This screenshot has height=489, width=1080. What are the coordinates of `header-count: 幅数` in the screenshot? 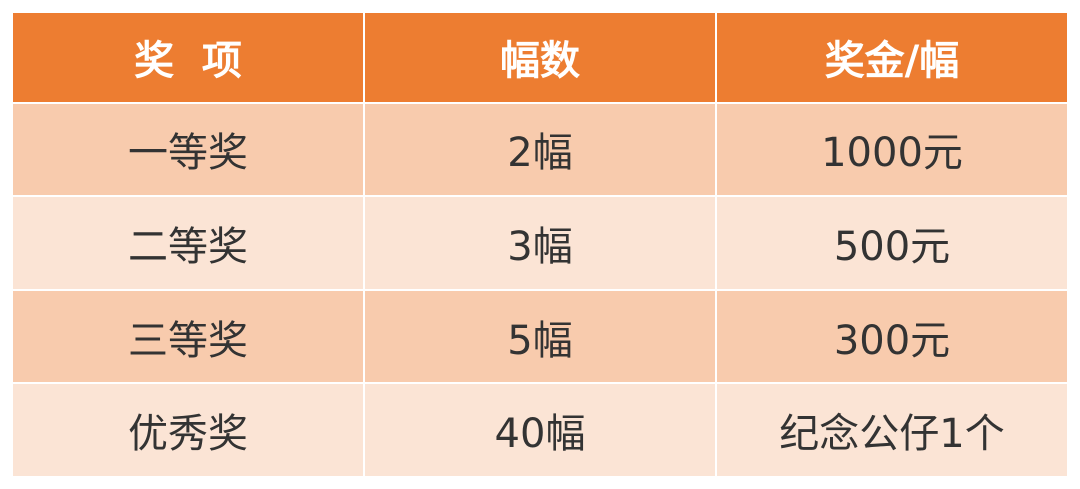 It's located at (540, 57).